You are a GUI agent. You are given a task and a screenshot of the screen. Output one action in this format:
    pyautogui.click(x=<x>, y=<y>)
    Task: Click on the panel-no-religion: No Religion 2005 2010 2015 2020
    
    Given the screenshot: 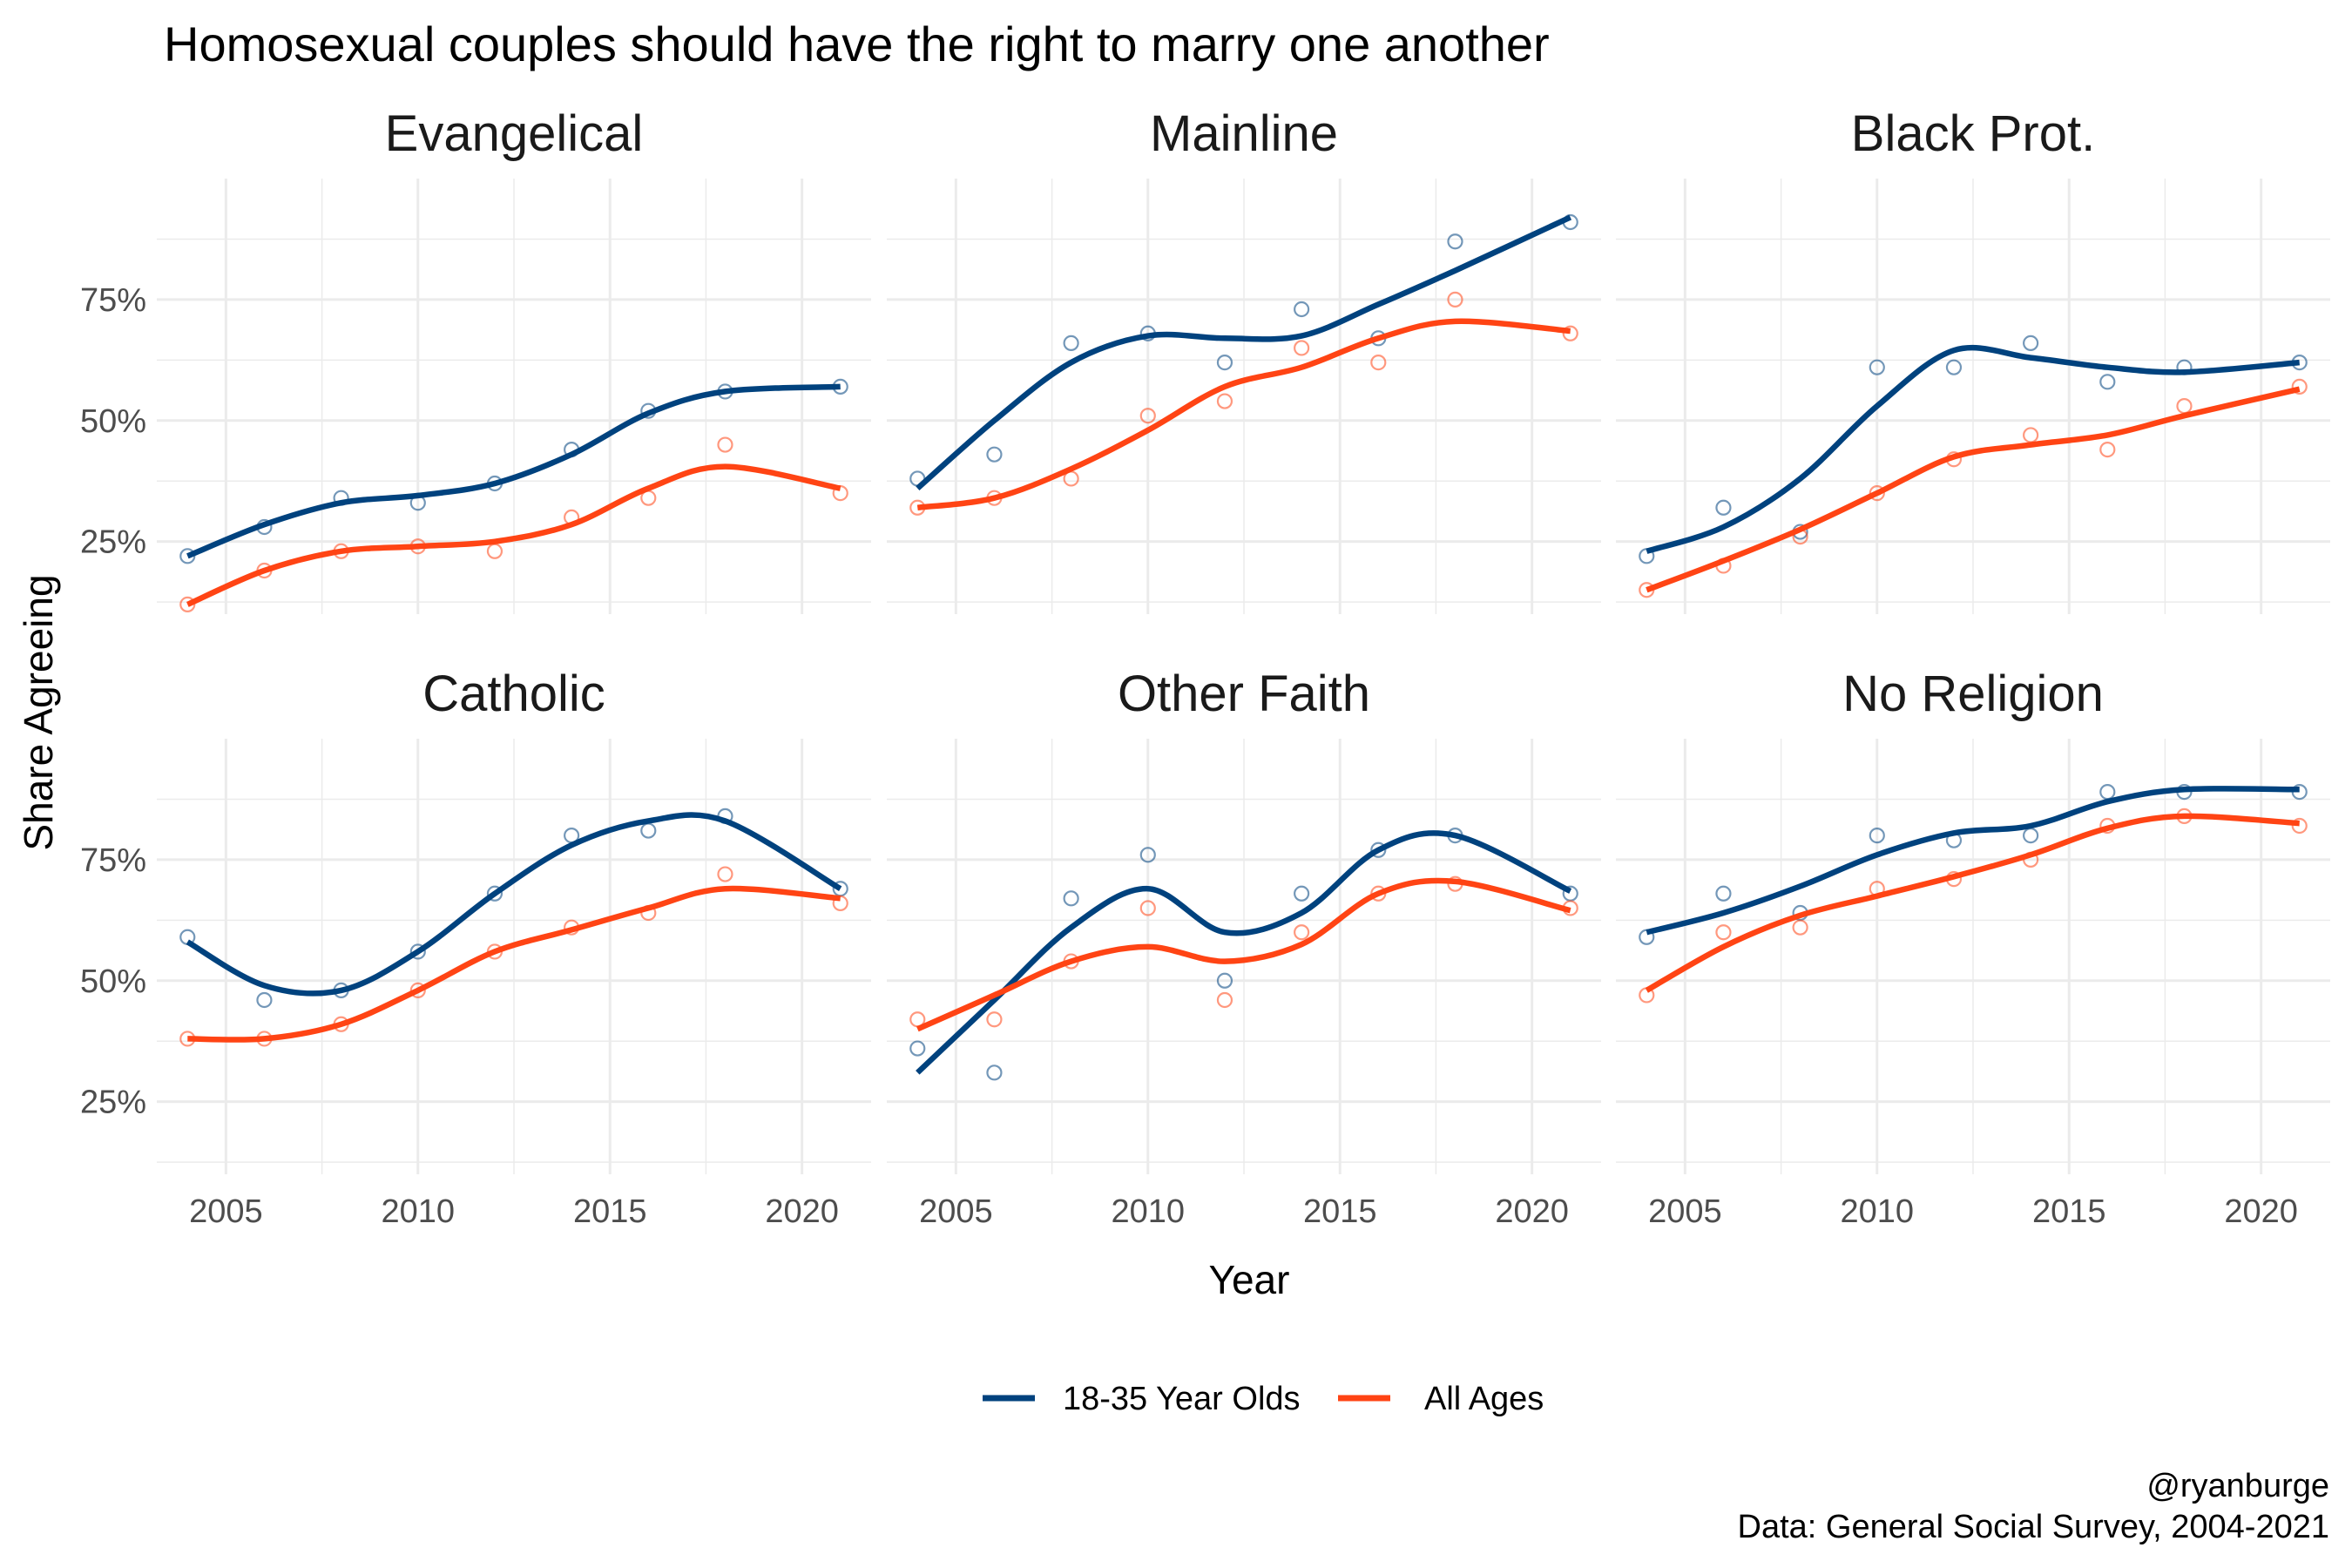 What is the action you would take?
    pyautogui.click(x=1973, y=948)
    